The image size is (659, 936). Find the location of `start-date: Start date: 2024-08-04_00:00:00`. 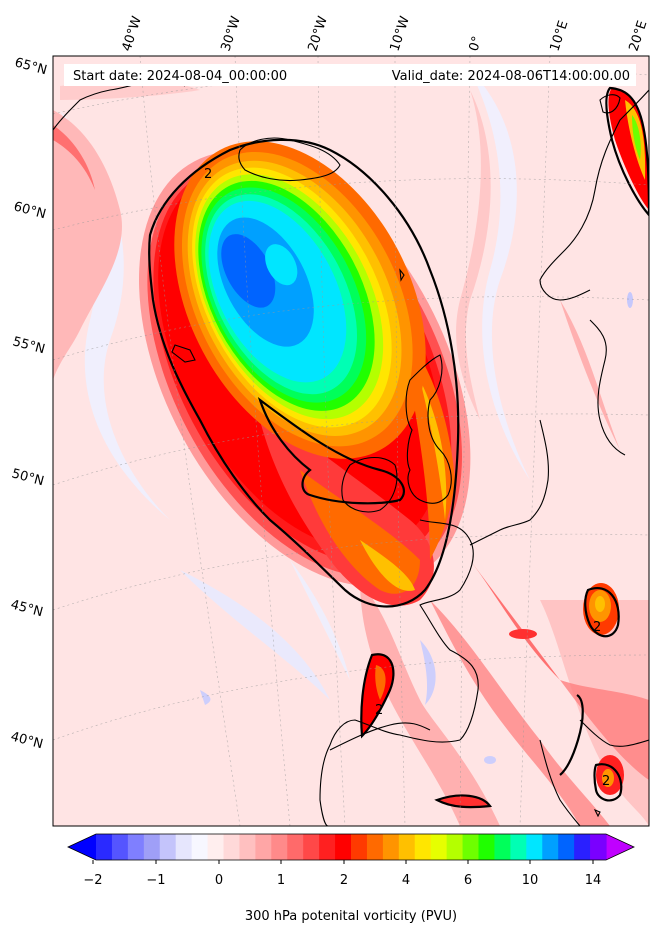

start-date: Start date: 2024-08-04_00:00:00 is located at coordinates (180, 76).